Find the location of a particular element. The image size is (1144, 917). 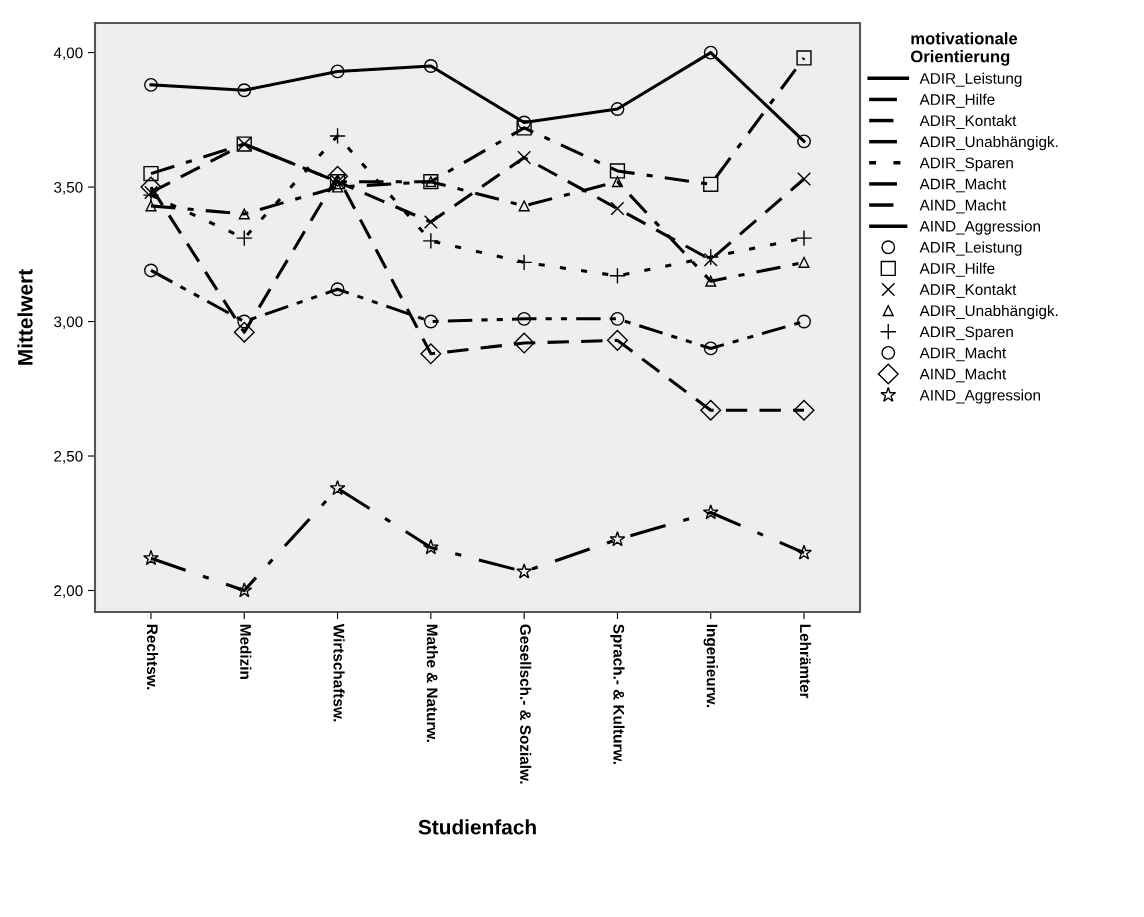

text: AIND_Macht is located at coordinates (963, 375).